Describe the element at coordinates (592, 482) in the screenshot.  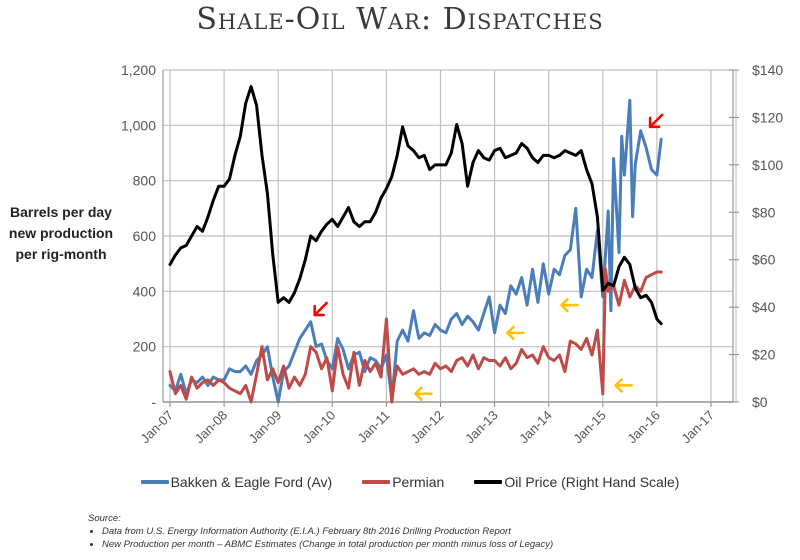
I see `legend-label: Oil Price (Right Hand Scale)` at that location.